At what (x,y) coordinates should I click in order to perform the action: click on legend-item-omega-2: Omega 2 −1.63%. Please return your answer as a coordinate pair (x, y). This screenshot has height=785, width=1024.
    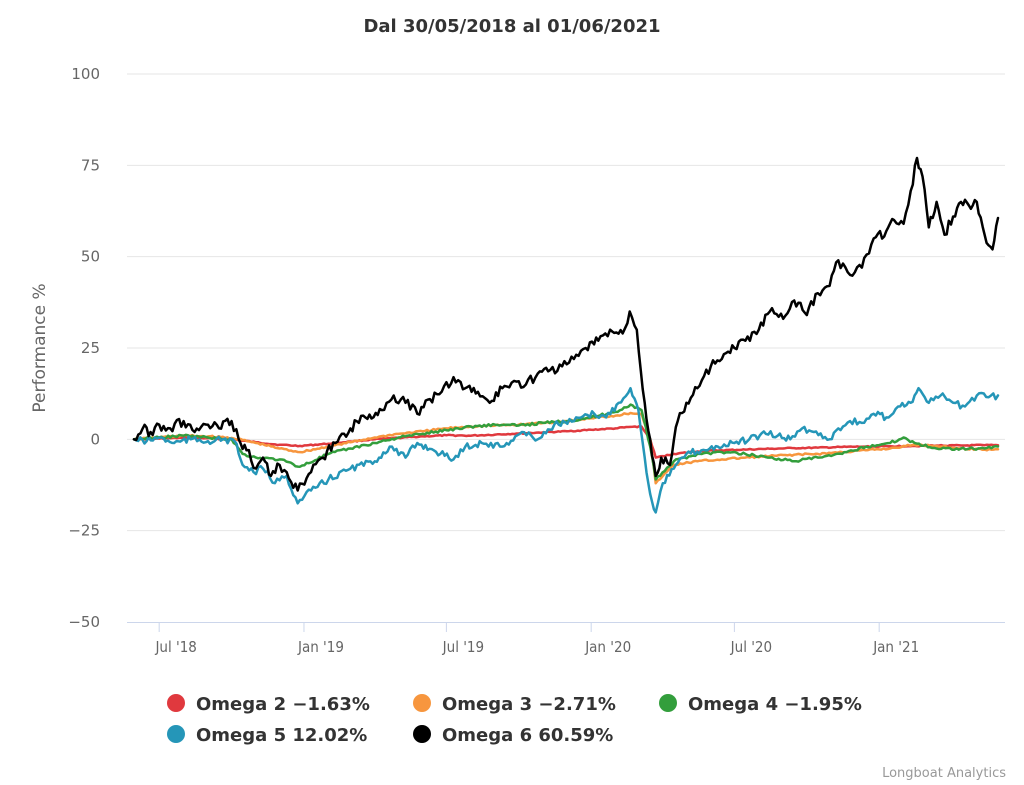
    Looking at the image, I should click on (268, 704).